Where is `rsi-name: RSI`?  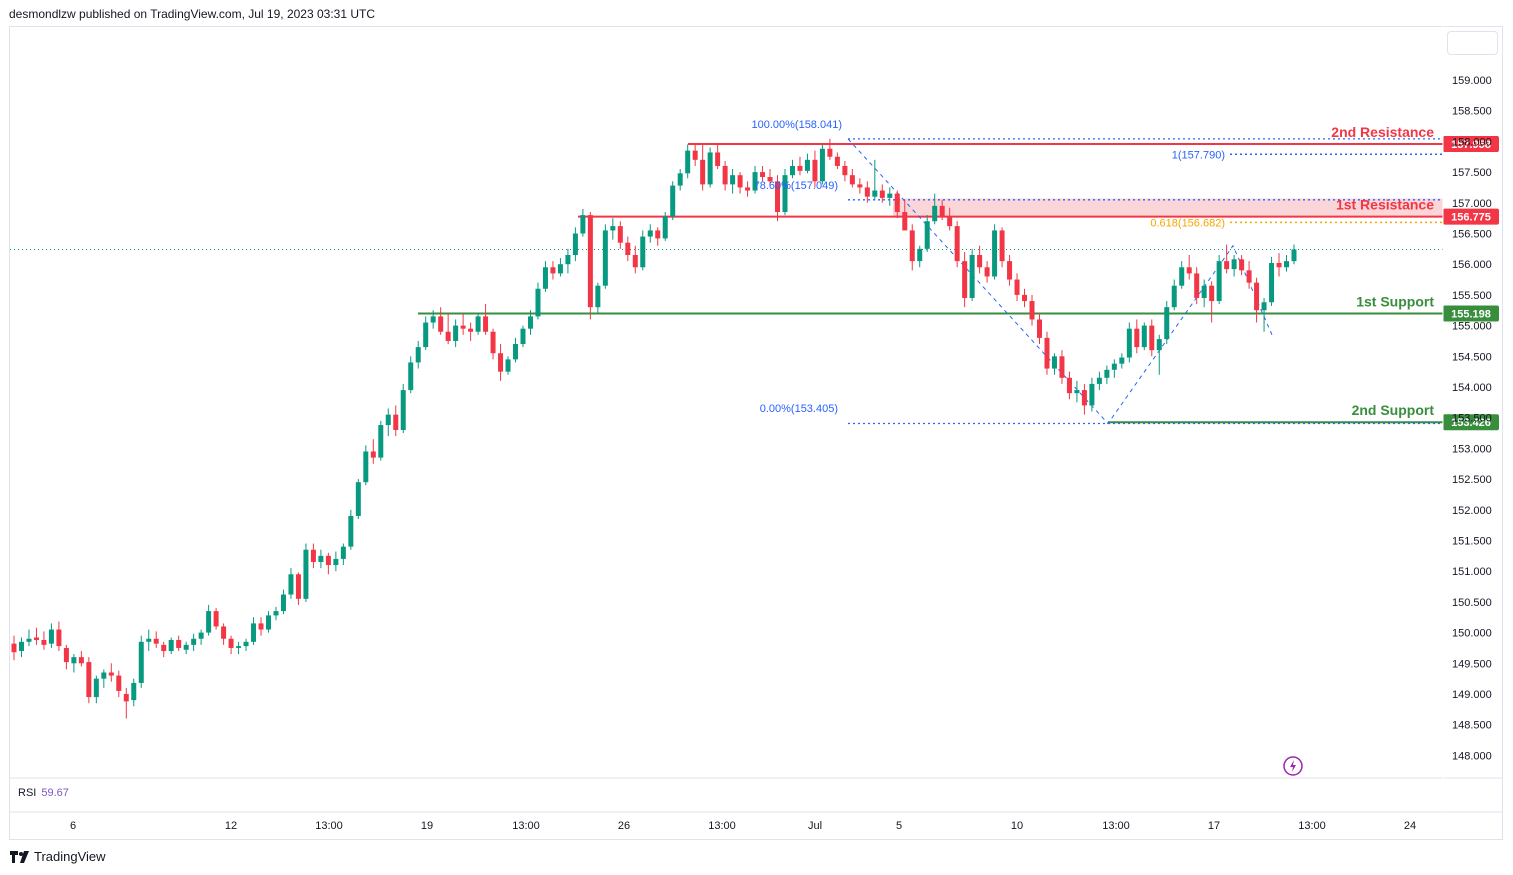
rsi-name: RSI is located at coordinates (27, 793).